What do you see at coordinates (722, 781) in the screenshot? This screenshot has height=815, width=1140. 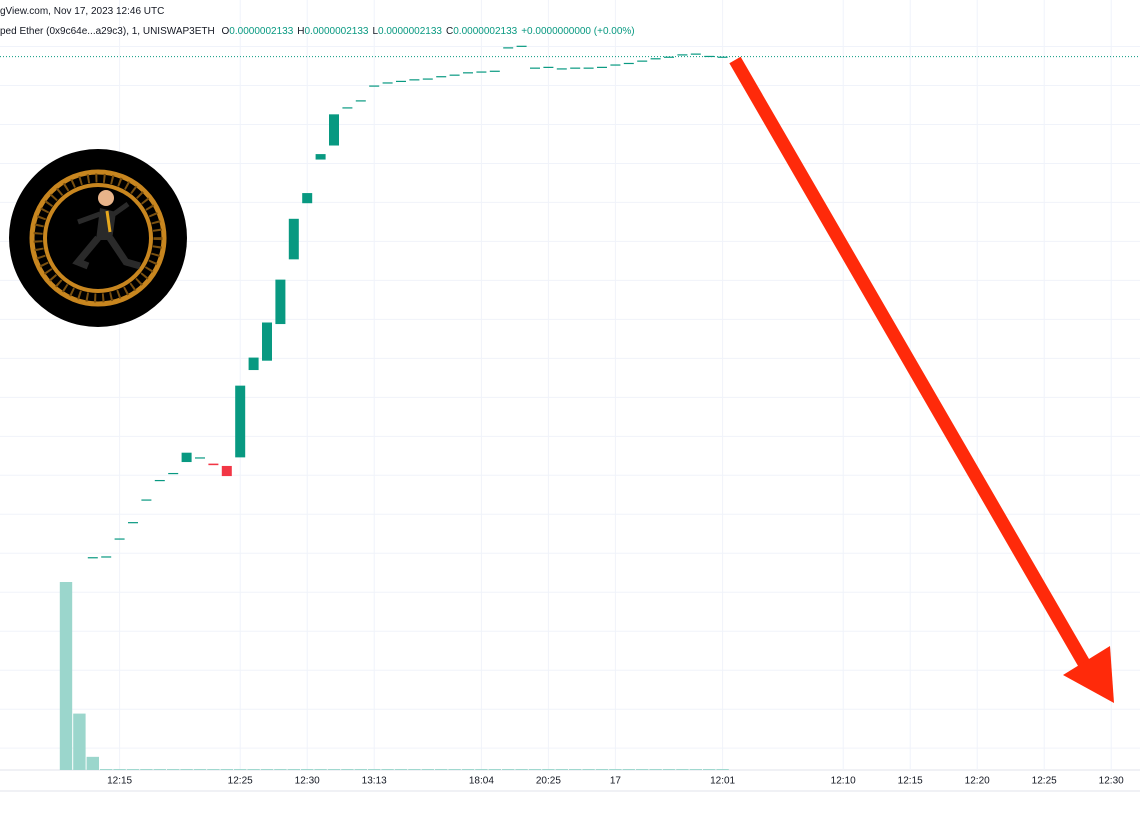 I see `x-tick-label: 12:01` at bounding box center [722, 781].